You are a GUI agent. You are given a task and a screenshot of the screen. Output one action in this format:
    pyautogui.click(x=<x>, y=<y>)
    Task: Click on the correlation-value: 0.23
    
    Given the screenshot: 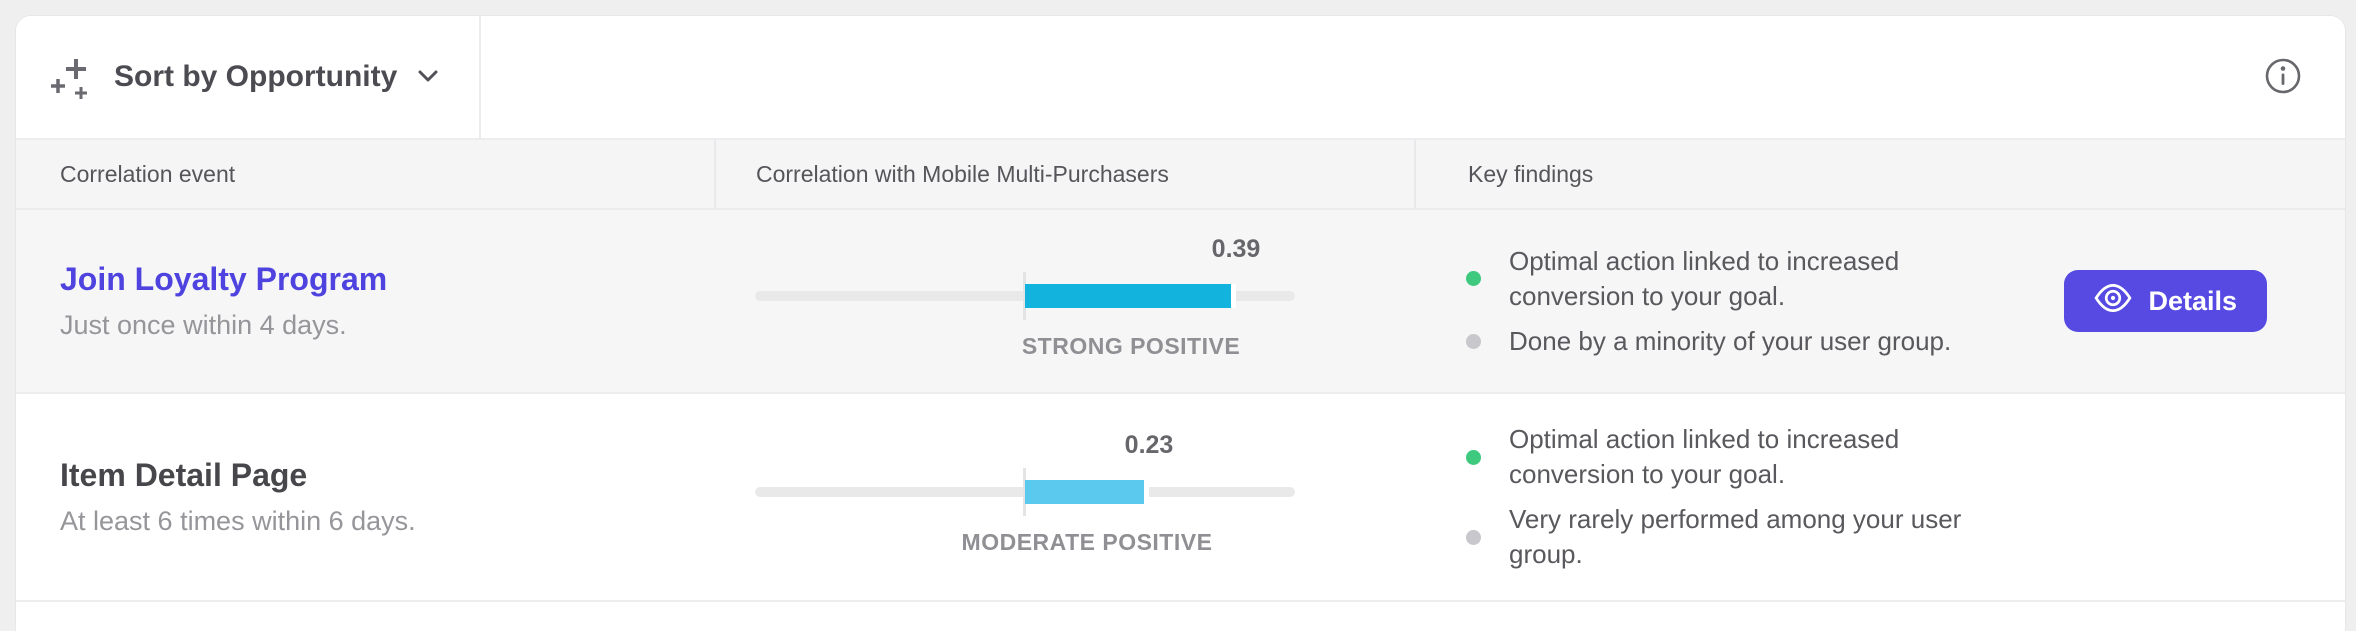 What is the action you would take?
    pyautogui.click(x=1149, y=445)
    